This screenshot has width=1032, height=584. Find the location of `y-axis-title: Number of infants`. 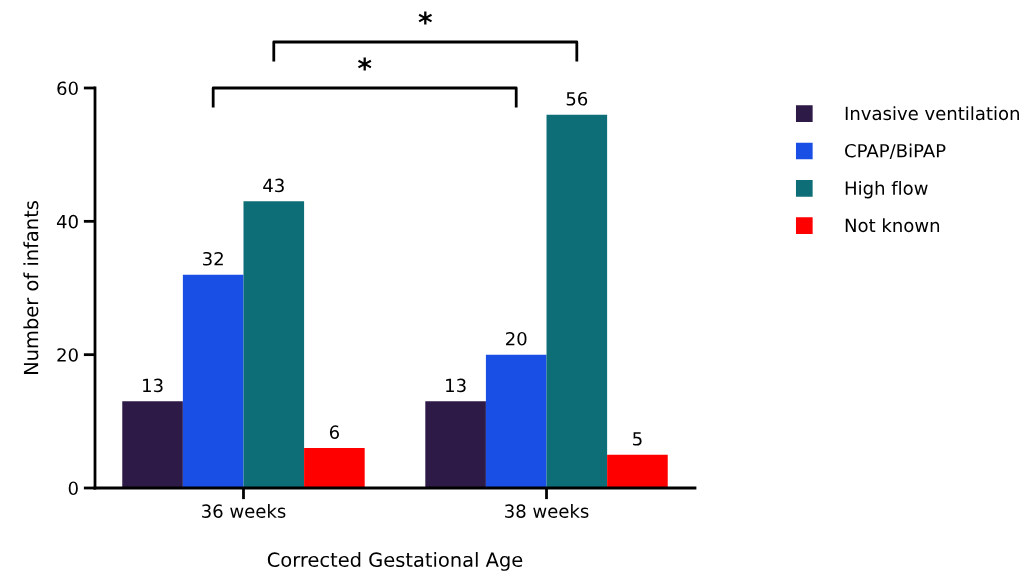

y-axis-title: Number of infants is located at coordinates (31, 287).